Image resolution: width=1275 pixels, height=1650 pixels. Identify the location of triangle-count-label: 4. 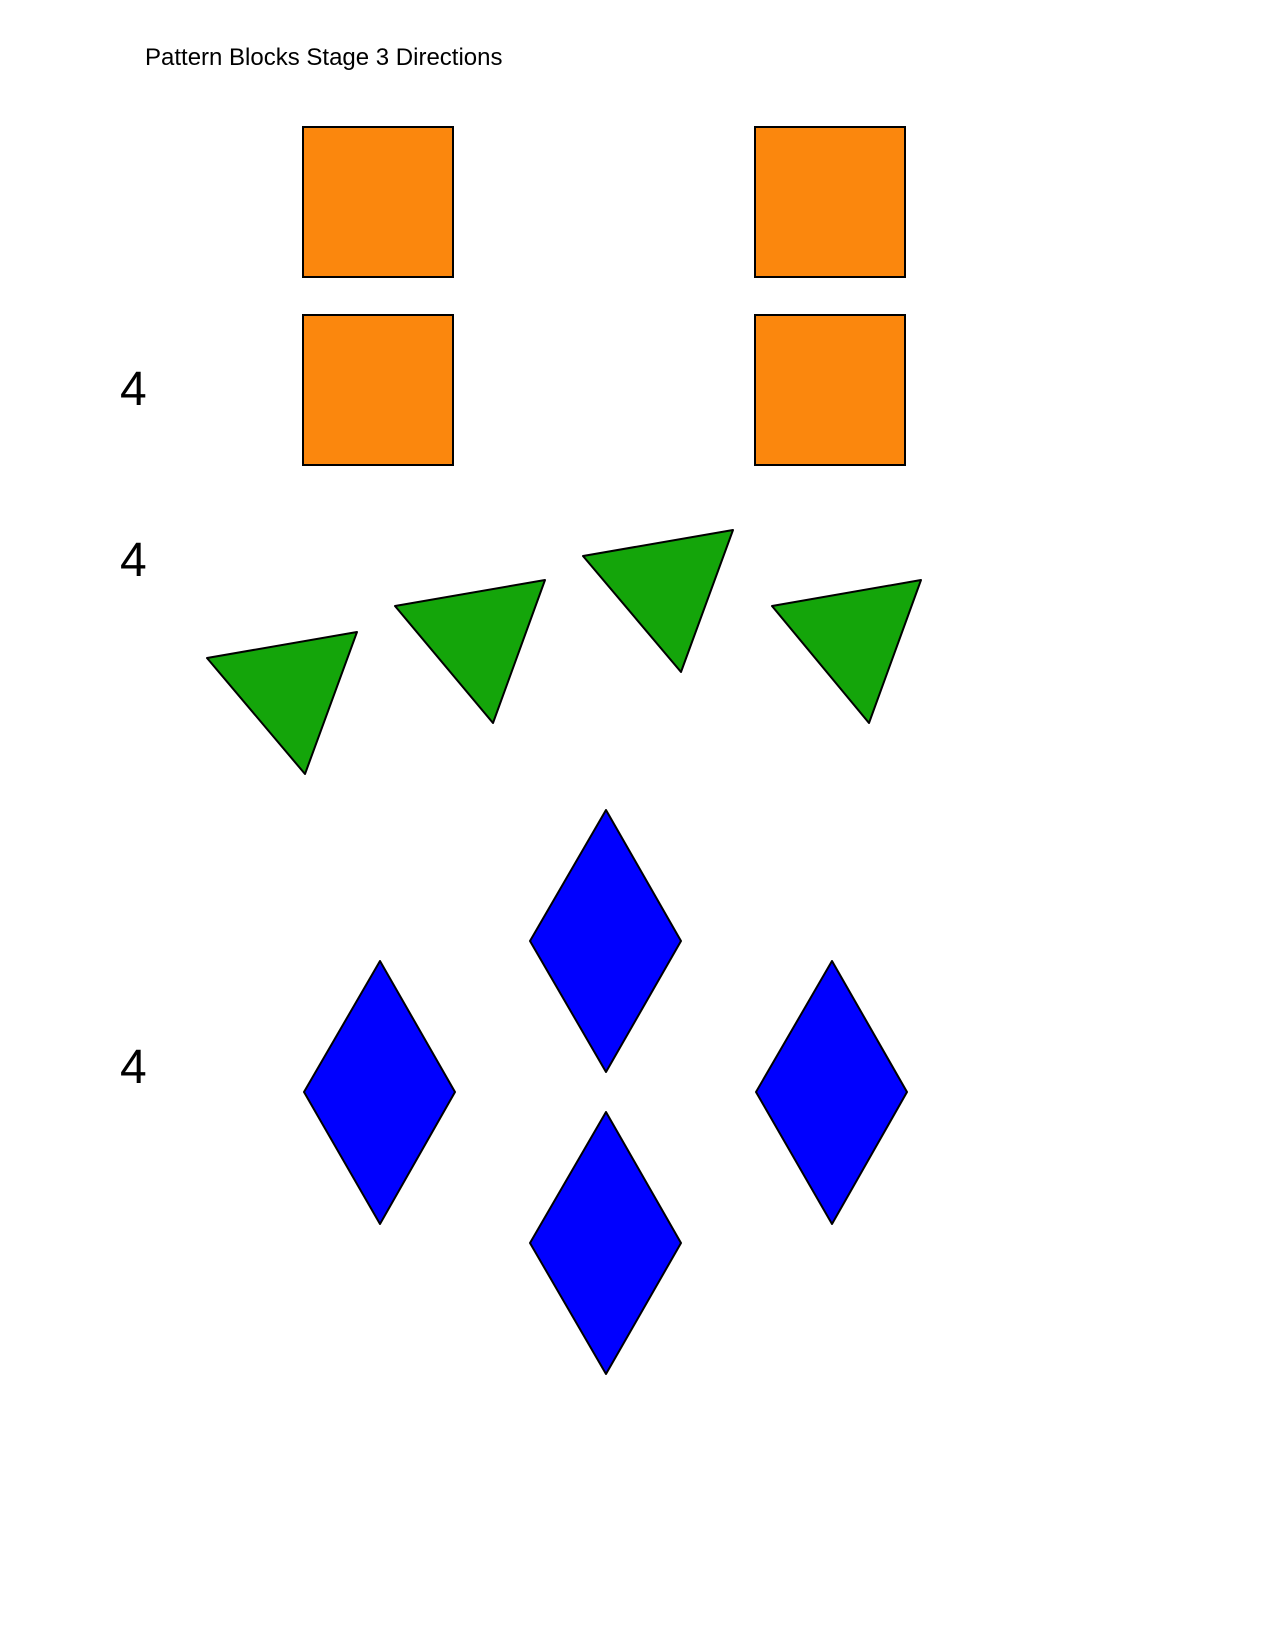
(133, 560).